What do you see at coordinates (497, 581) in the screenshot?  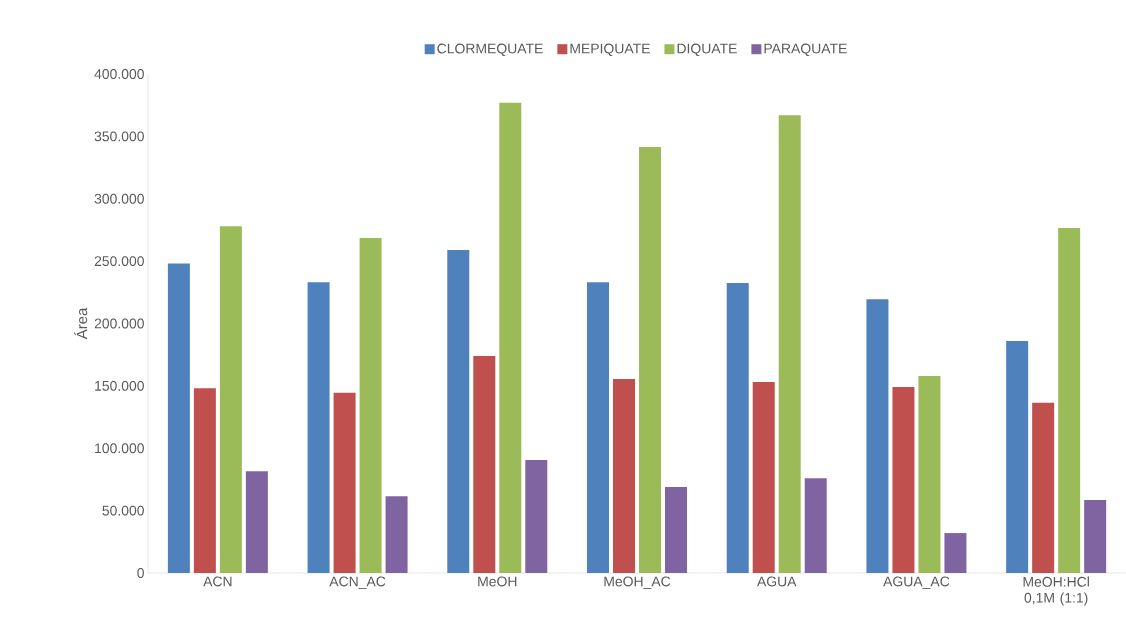 I see `x-tick-label: MeOH` at bounding box center [497, 581].